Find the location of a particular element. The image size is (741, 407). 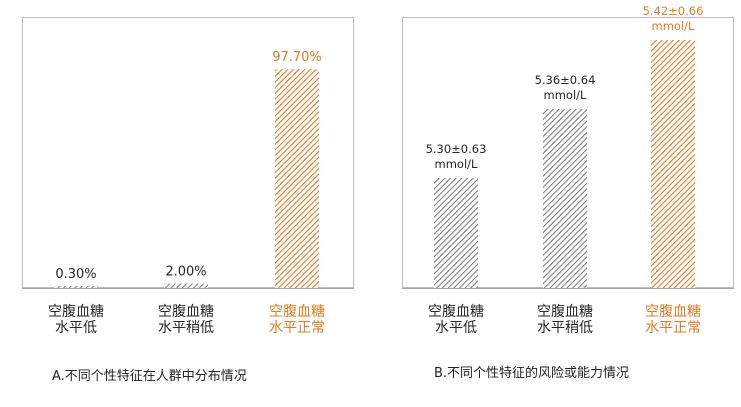

chart-a-caption: A.不同个性特征在人群中分布情况 is located at coordinates (149, 376).